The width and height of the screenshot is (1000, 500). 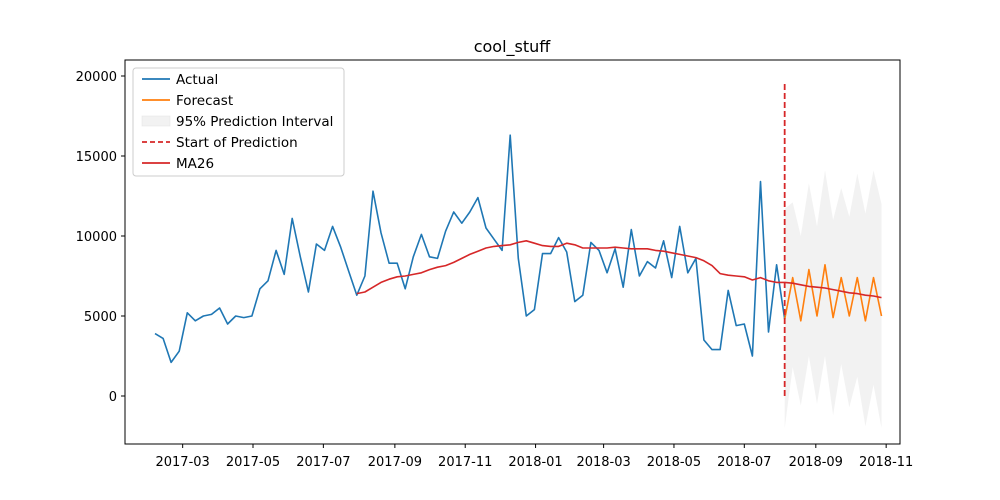 What do you see at coordinates (886, 462) in the screenshot?
I see `x-tick-label: 2018-11` at bounding box center [886, 462].